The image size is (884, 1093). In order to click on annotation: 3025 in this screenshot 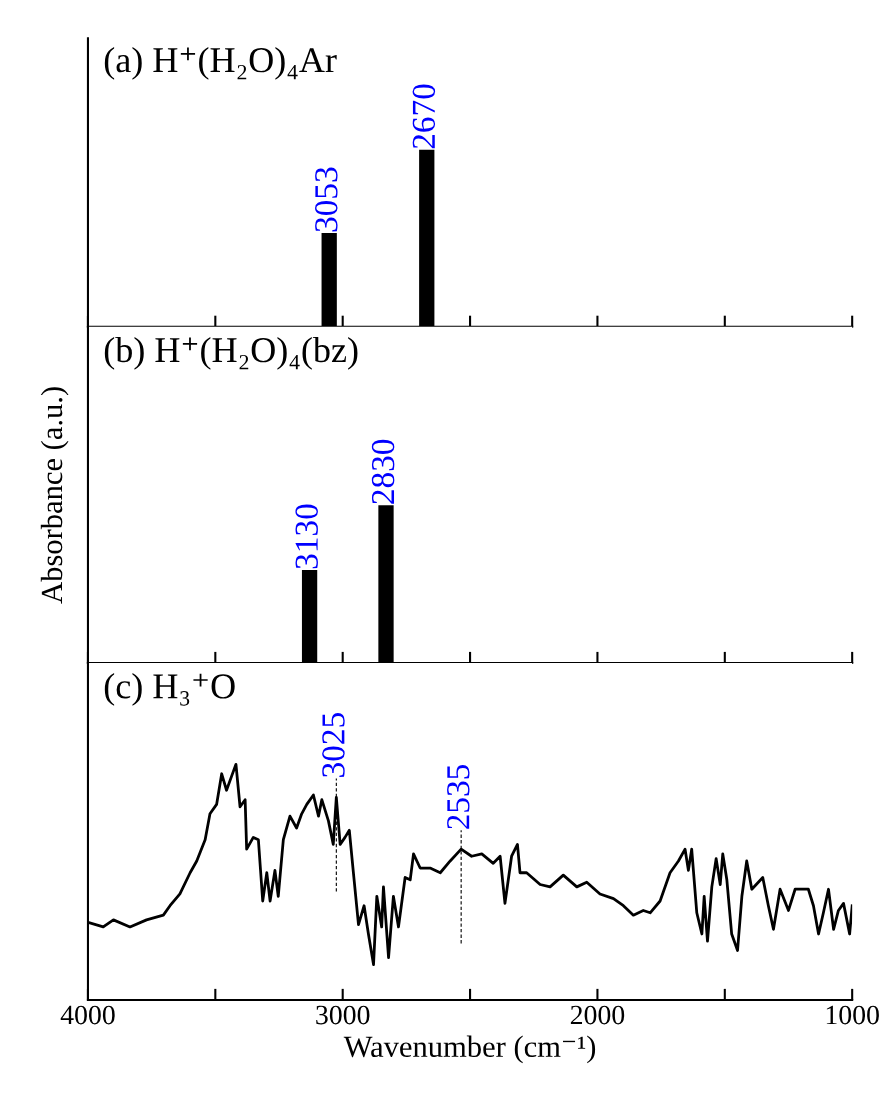, I will do `click(333, 745)`.